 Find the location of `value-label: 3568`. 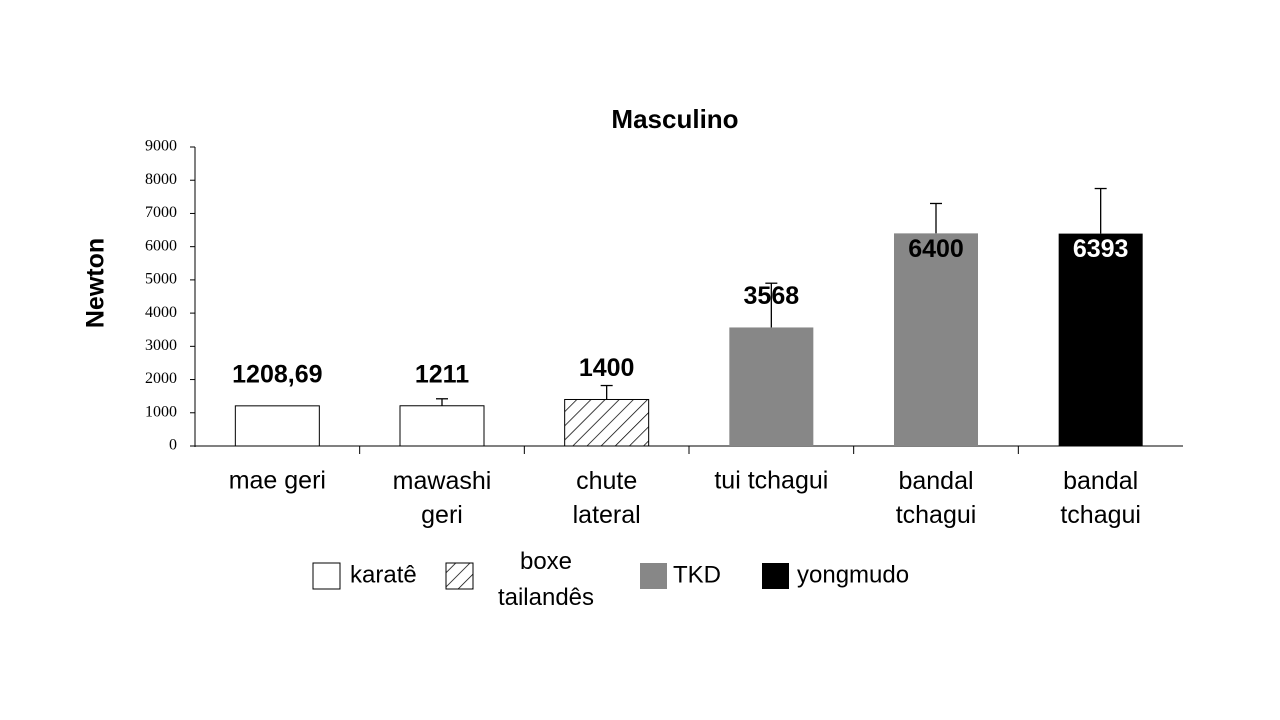

value-label: 3568 is located at coordinates (772, 296).